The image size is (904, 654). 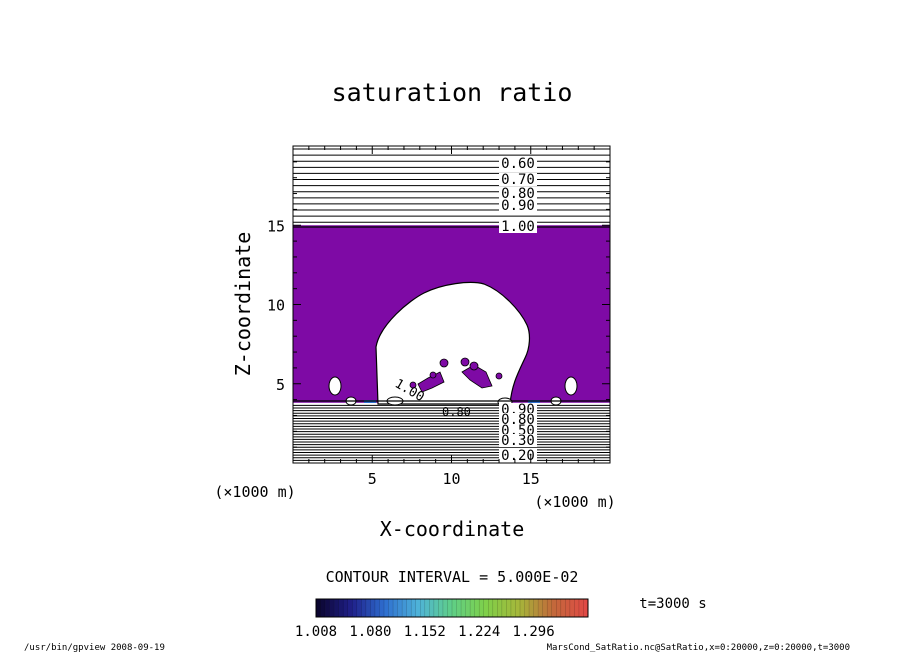 I want to click on colorbar, so click(x=452, y=608).